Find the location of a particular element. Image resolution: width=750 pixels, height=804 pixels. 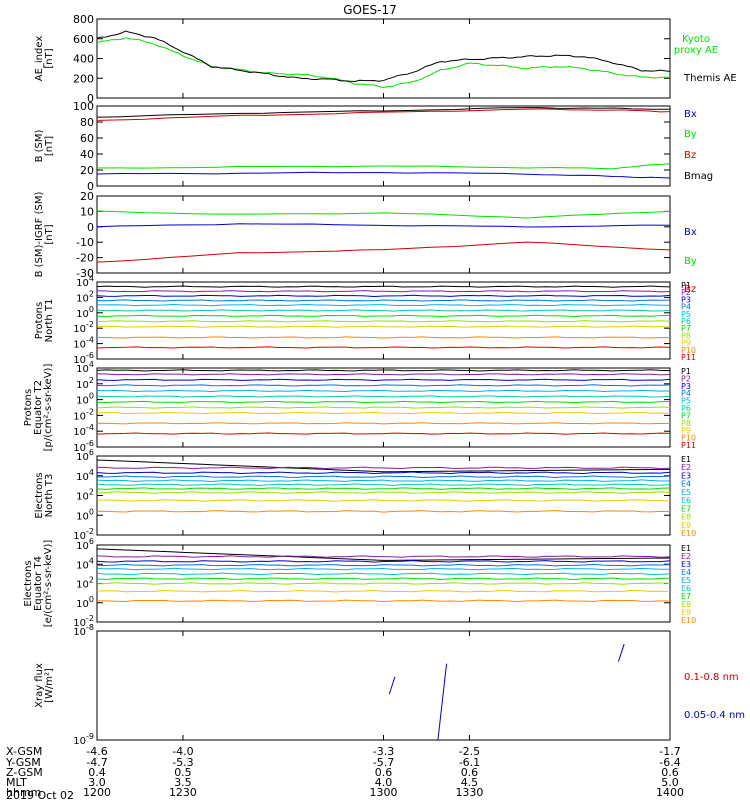

legend-p4: P4 is located at coordinates (686, 307).